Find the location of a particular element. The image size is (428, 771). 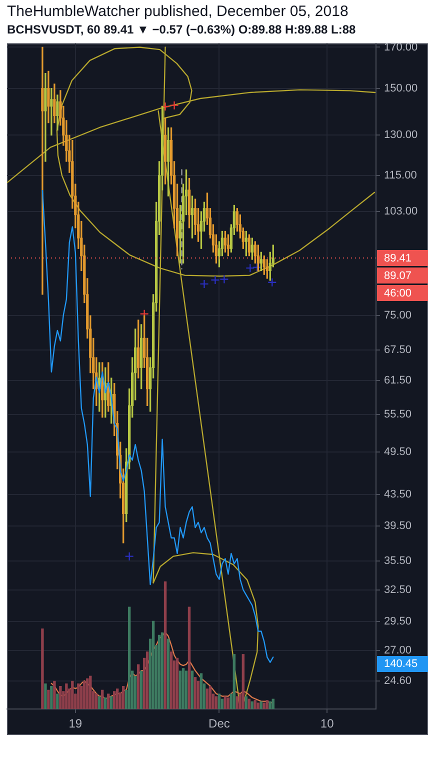

y-tick-label: 130.00 is located at coordinates (401, 135).